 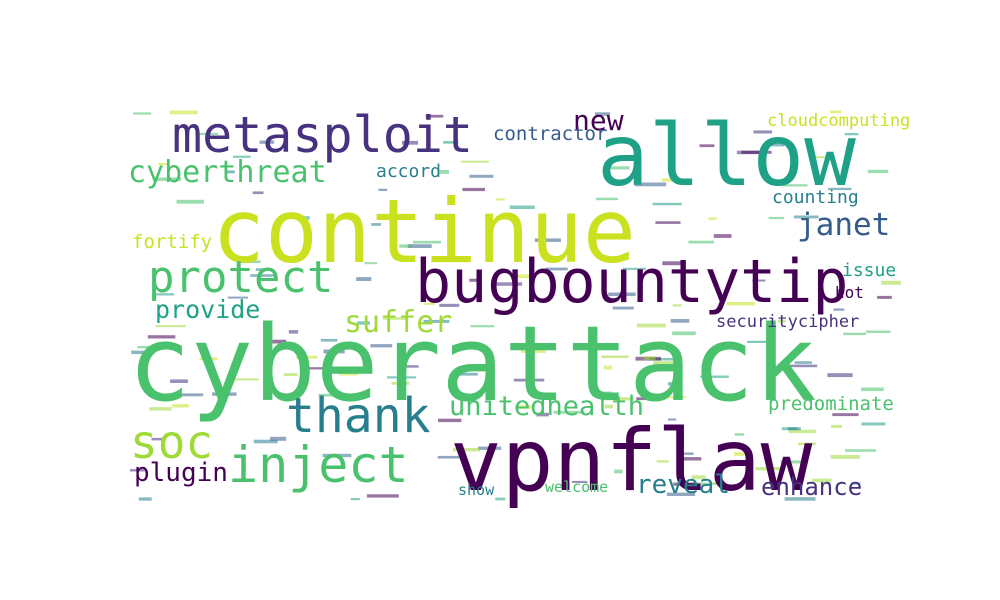 What do you see at coordinates (240, 277) in the screenshot?
I see `word-protect: protect` at bounding box center [240, 277].